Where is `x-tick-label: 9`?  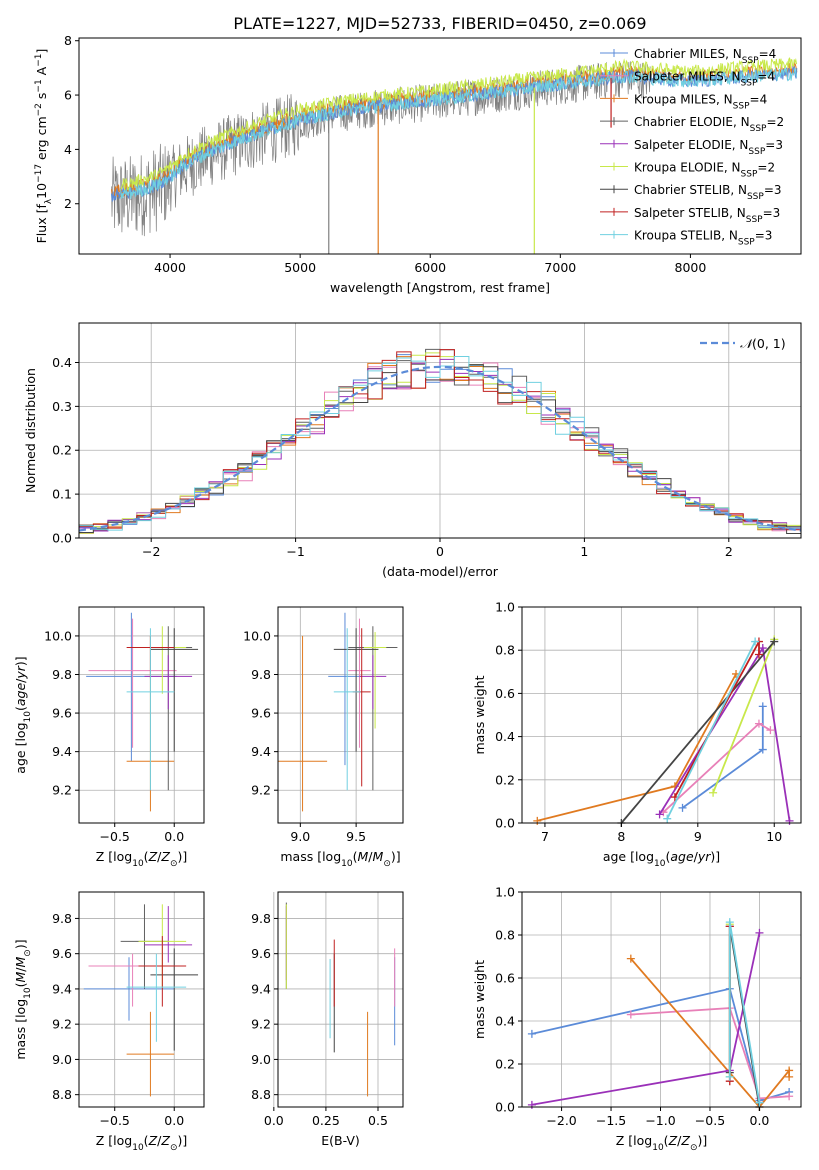
x-tick-label: 9 is located at coordinates (698, 836).